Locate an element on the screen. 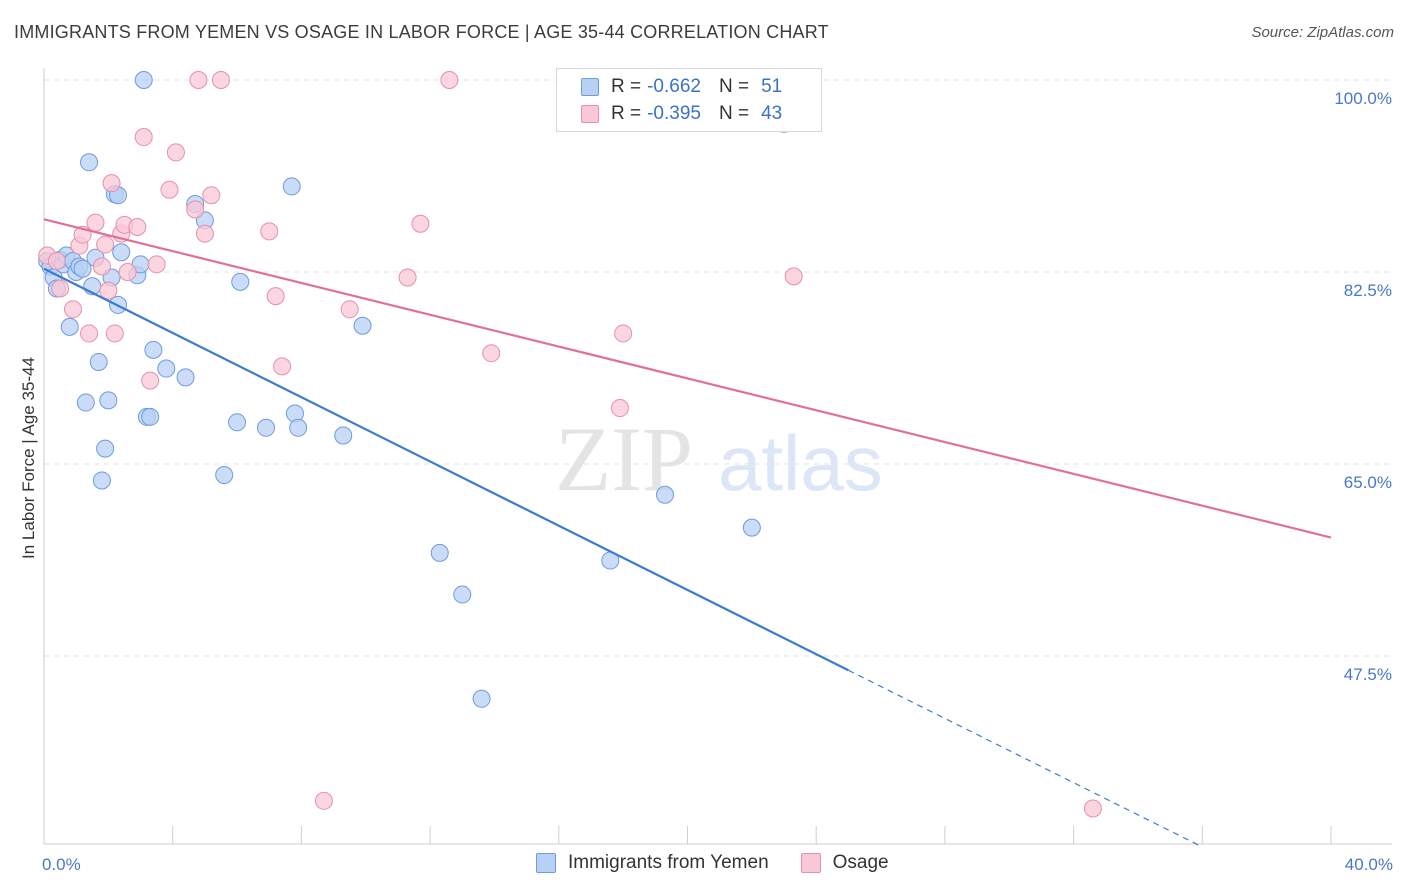  series-name-yemen: Immigrants from Yemen is located at coordinates (668, 862).